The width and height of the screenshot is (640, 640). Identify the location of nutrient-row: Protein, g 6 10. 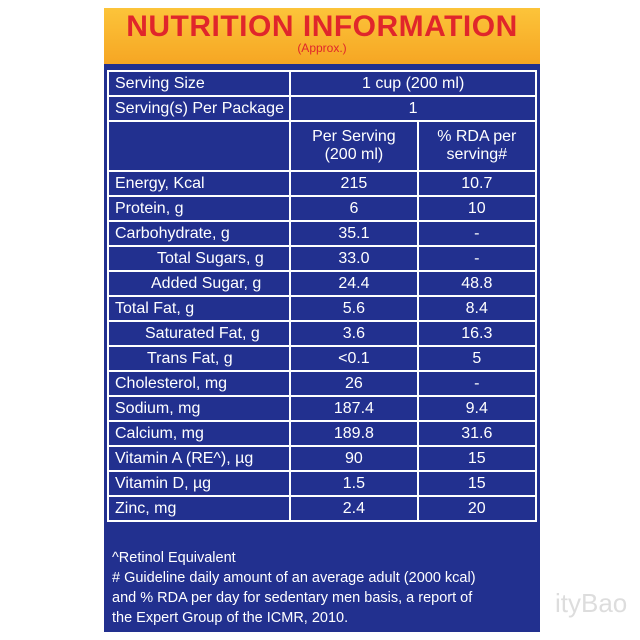
(322, 208).